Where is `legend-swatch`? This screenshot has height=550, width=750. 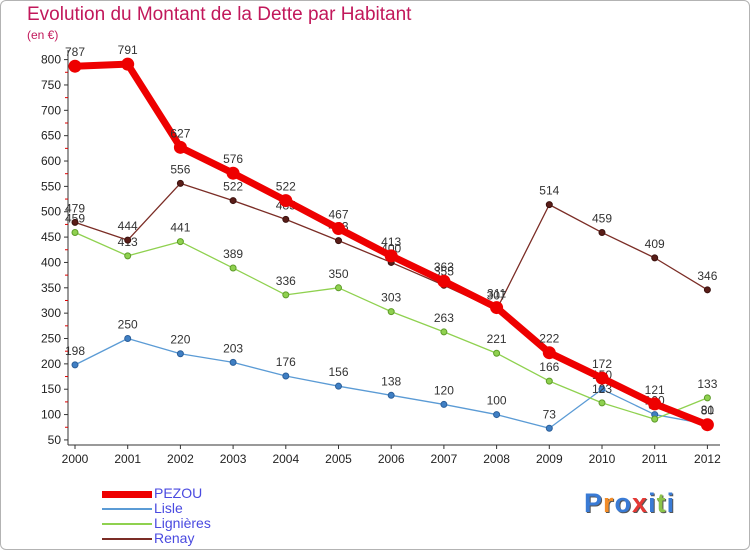 legend-swatch is located at coordinates (127, 524).